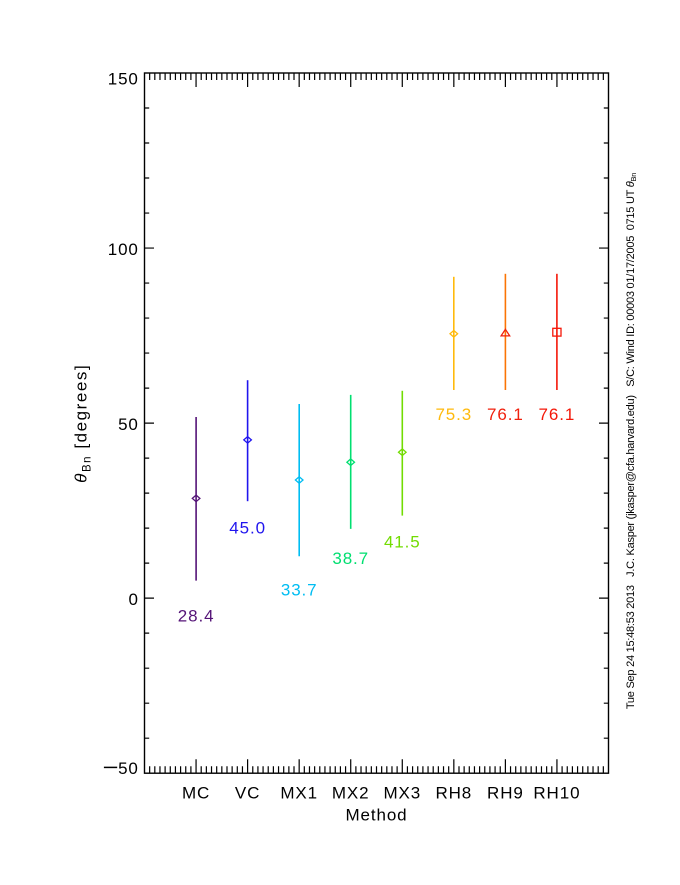  Describe the element at coordinates (453, 793) in the screenshot. I see `svg-text: RH8` at that location.